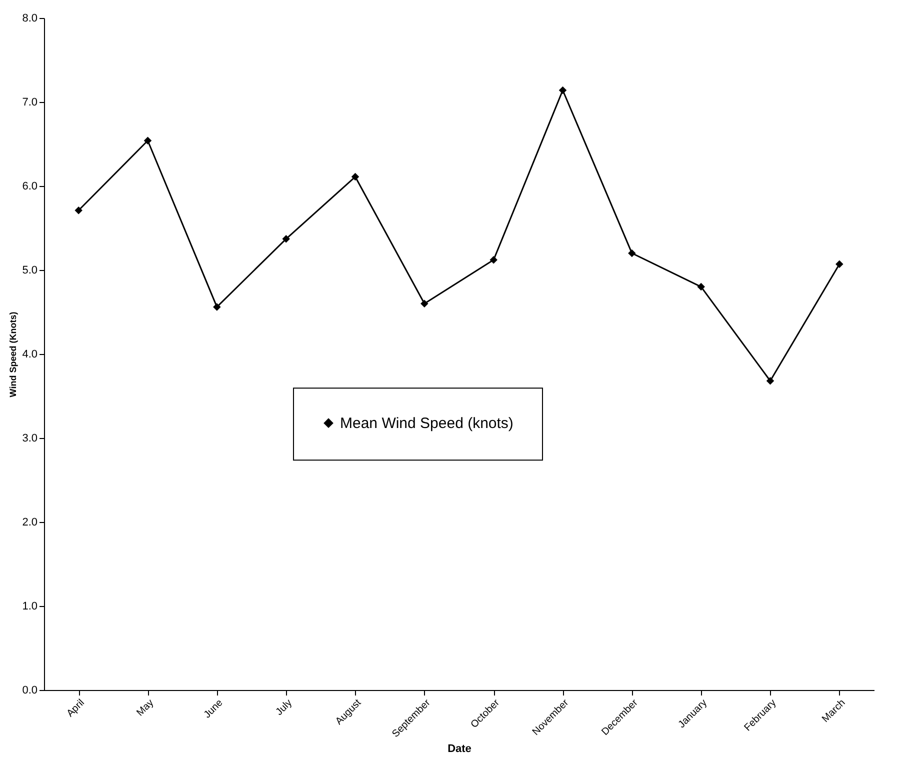 The image size is (922, 764). Describe the element at coordinates (460, 749) in the screenshot. I see `x-axis-title: Date` at that location.